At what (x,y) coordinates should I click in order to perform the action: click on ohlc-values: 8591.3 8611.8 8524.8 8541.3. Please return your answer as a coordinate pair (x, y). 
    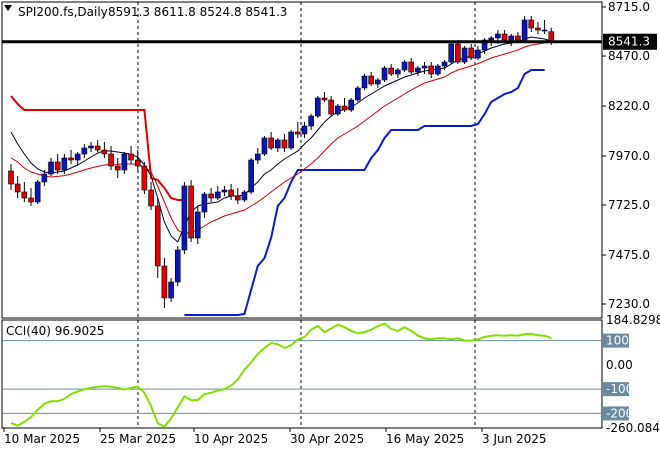
    Looking at the image, I should click on (197, 12).